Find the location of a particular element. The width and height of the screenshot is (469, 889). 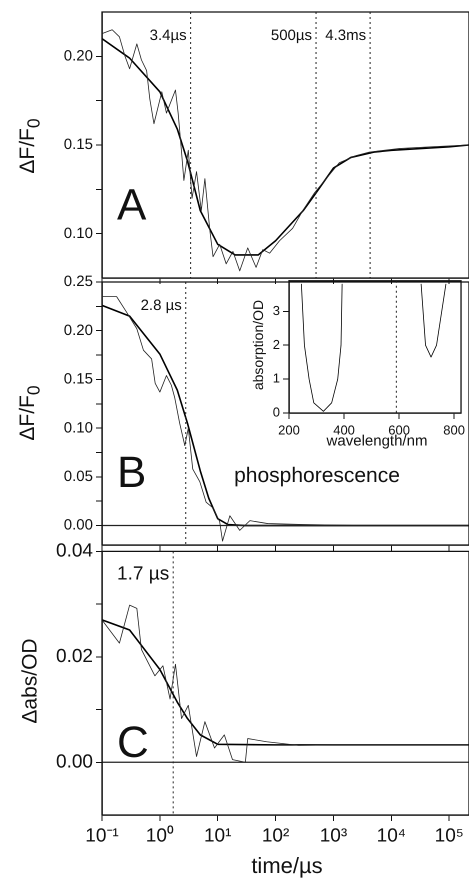

y-tick-label: 0.25 is located at coordinates (78, 281).